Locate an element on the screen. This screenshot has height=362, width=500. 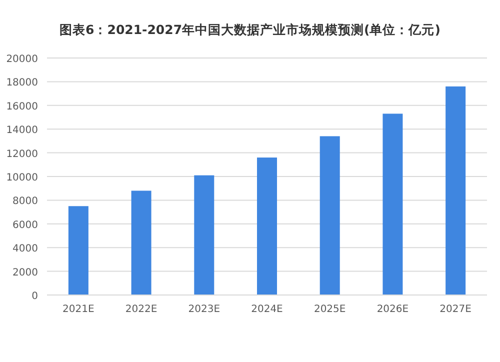
x-tick-label: 2027E is located at coordinates (456, 309).